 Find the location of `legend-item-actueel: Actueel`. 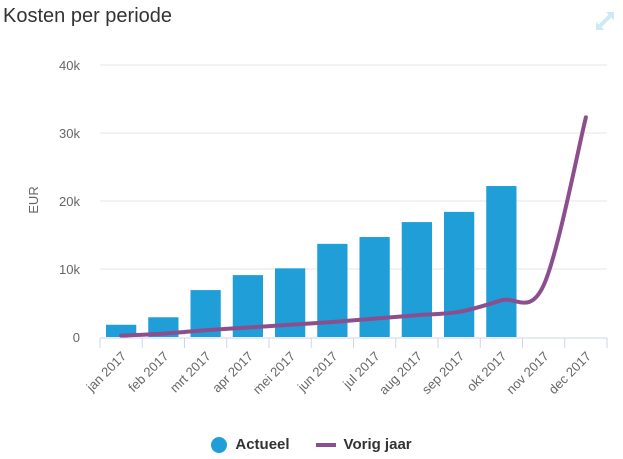

legend-item-actueel: Actueel is located at coordinates (250, 444).